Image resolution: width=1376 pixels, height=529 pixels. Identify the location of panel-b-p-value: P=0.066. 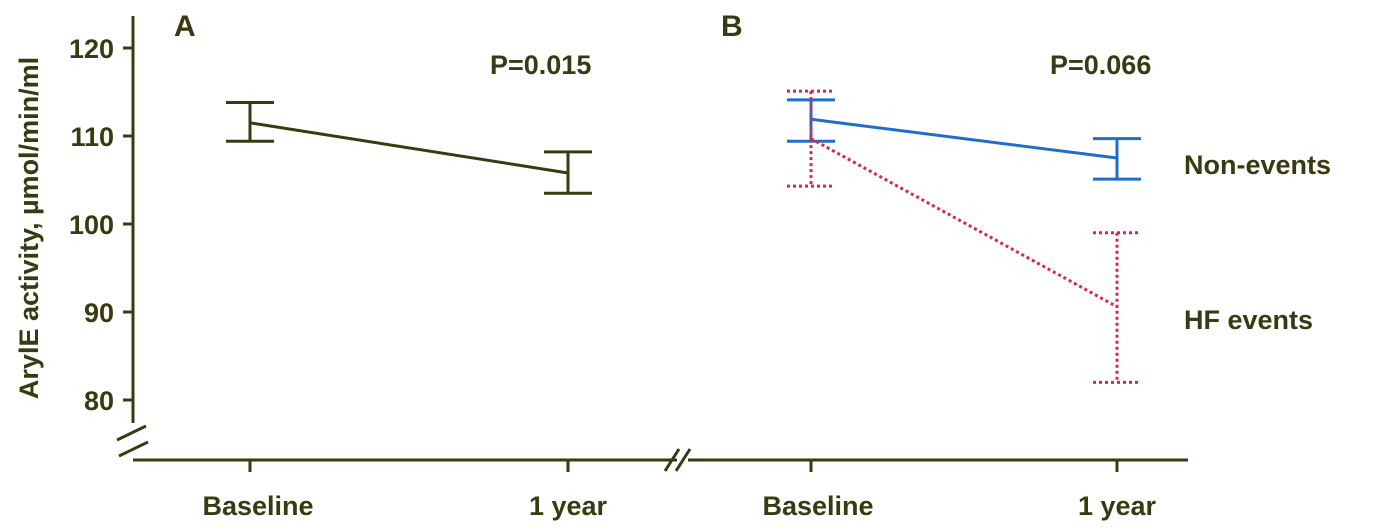
(1100, 65).